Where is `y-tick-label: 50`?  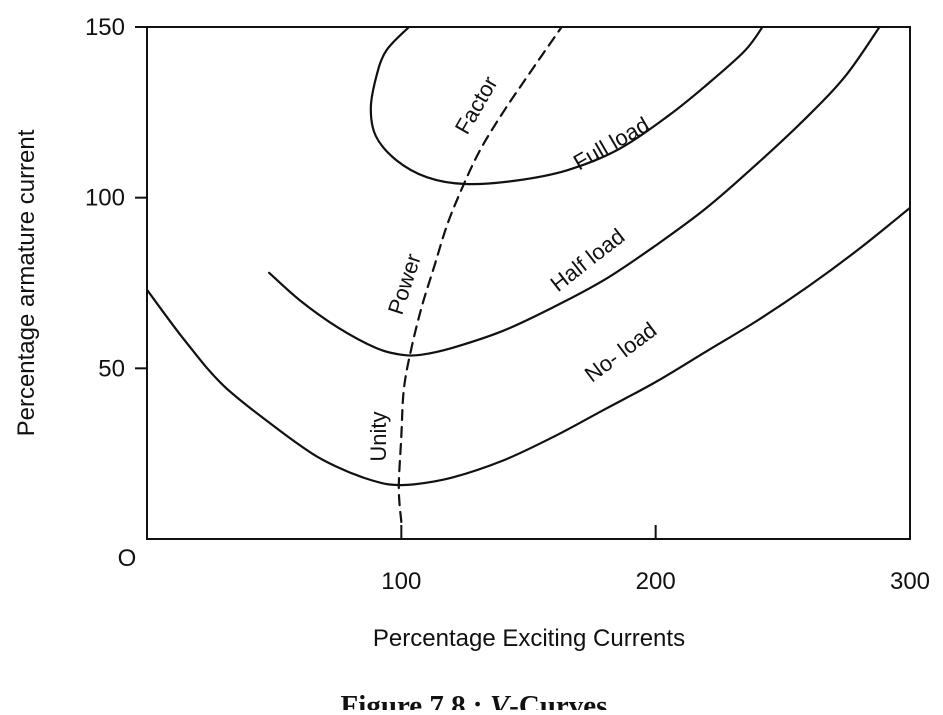
y-tick-label: 50 is located at coordinates (111, 368).